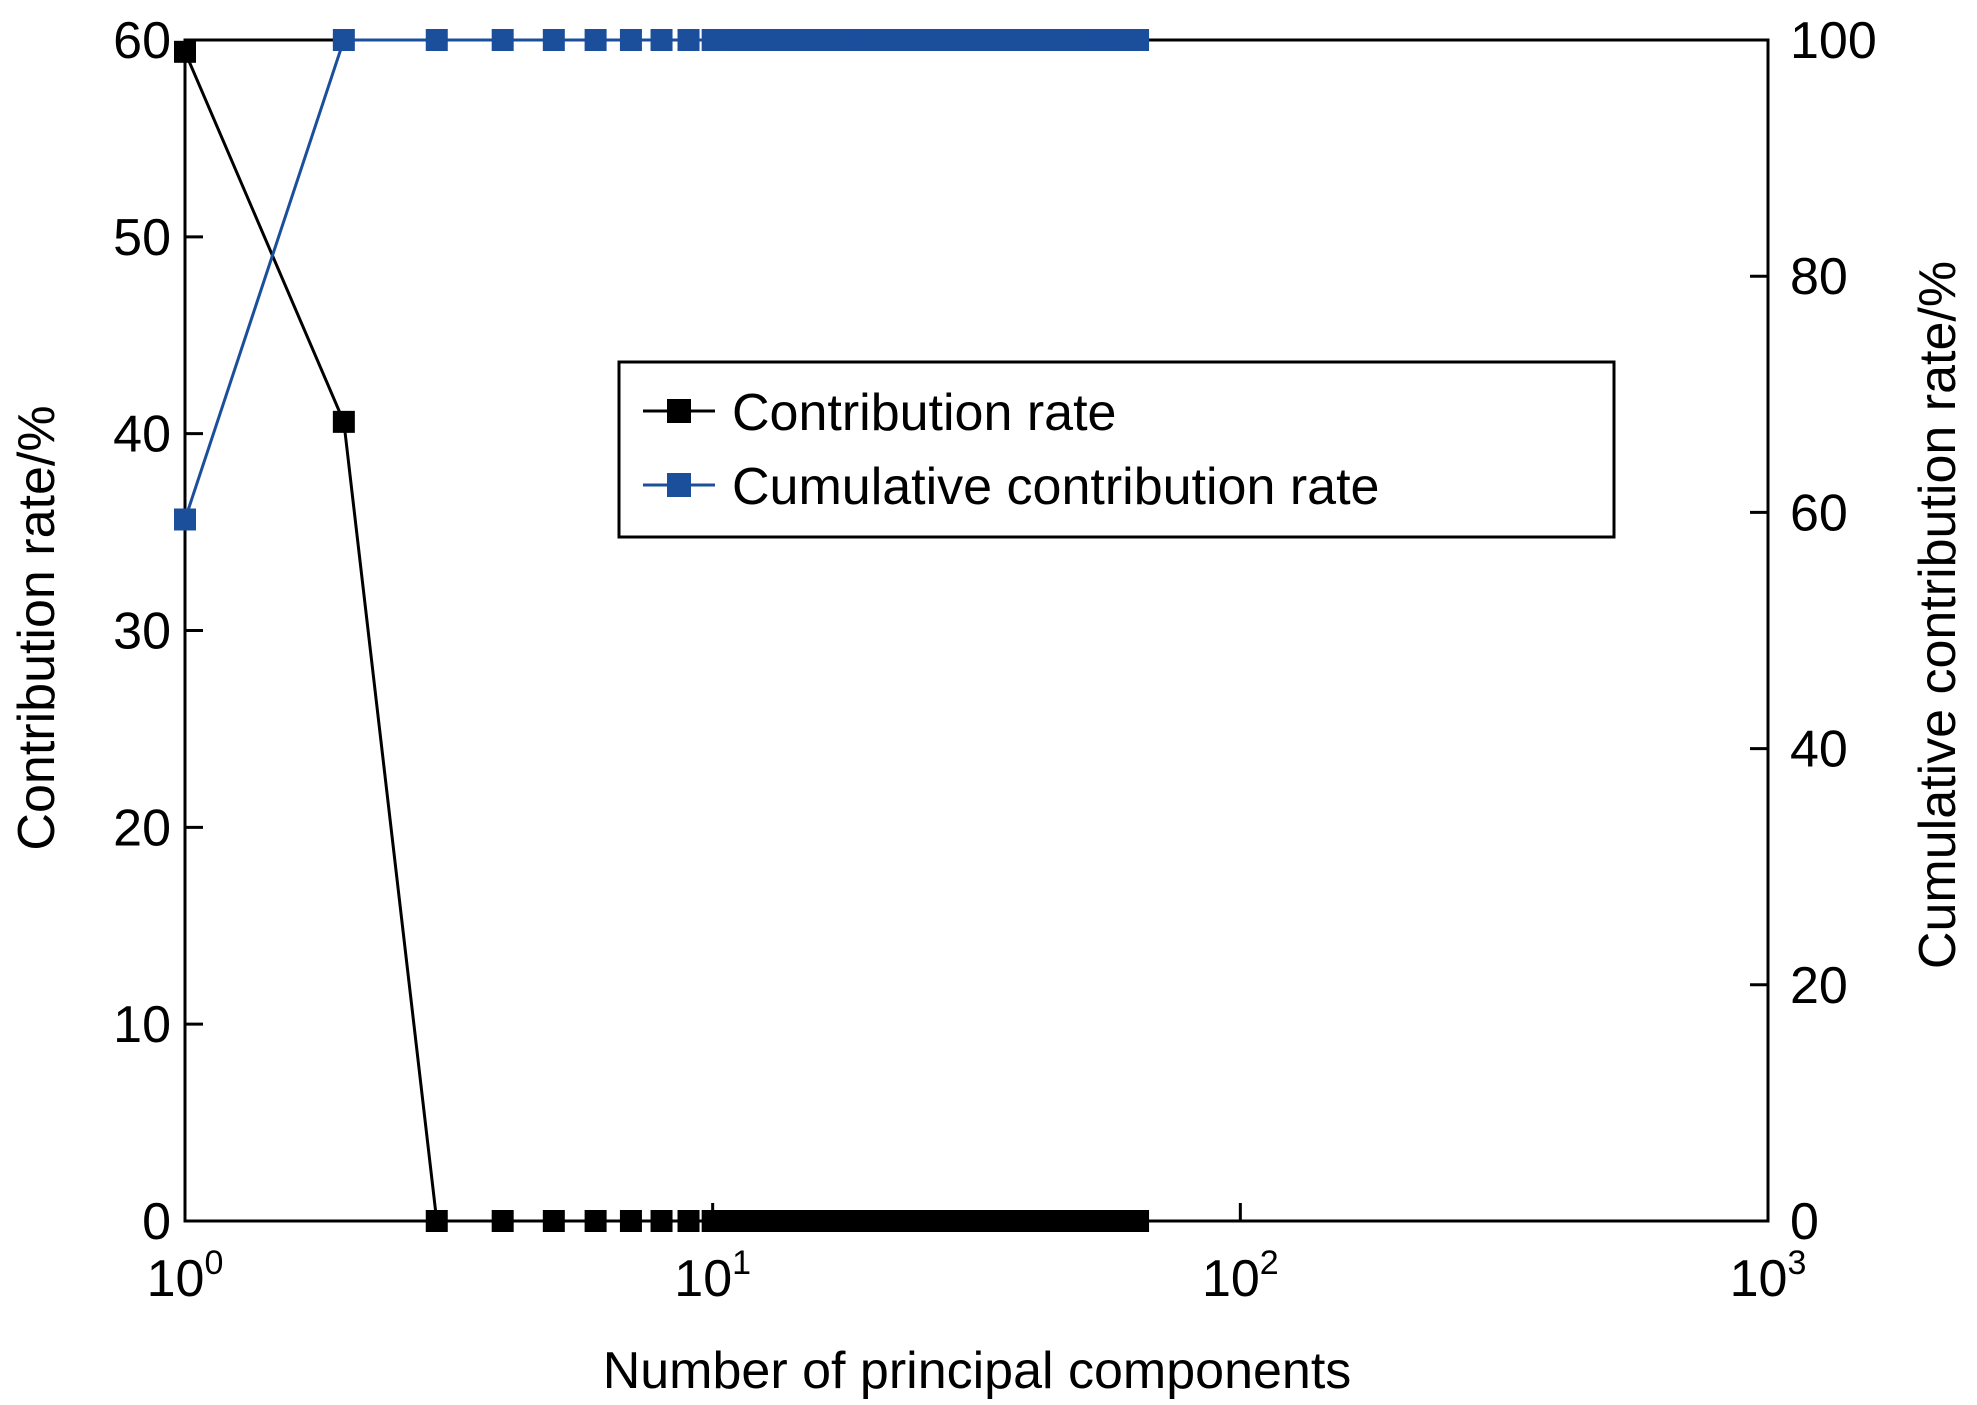 This screenshot has width=1977, height=1405. What do you see at coordinates (142, 1025) in the screenshot?
I see `y-tick-label: 10` at bounding box center [142, 1025].